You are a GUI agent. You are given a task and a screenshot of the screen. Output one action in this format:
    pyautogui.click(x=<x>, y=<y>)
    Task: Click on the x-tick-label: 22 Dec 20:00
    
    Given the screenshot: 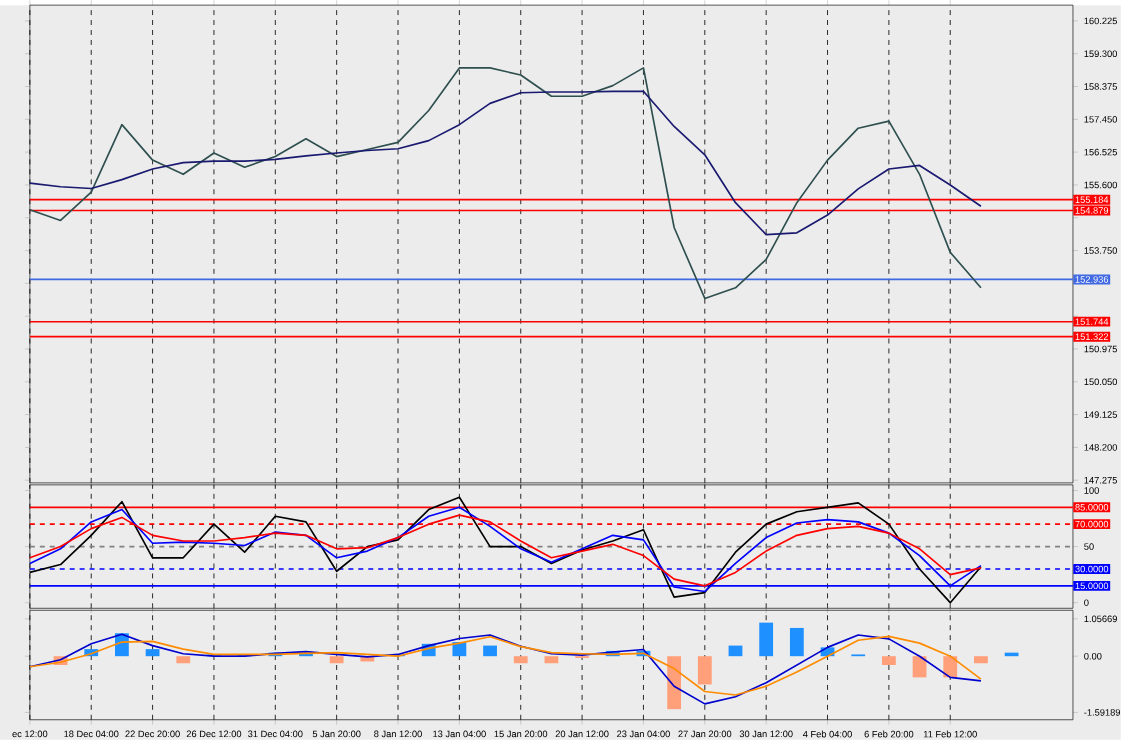 What is the action you would take?
    pyautogui.click(x=152, y=734)
    